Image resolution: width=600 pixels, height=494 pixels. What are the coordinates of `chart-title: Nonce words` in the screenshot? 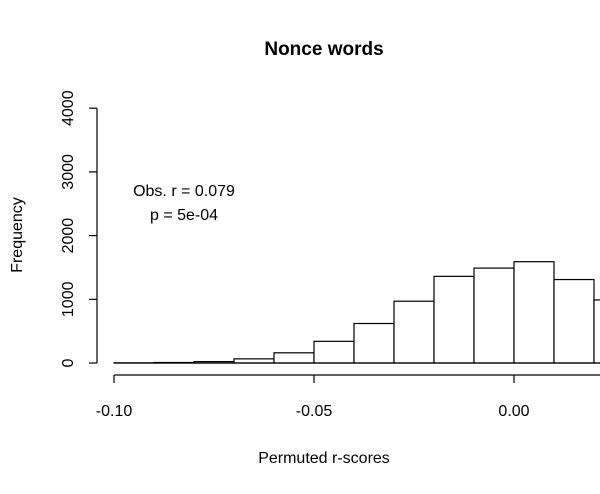 It's located at (323, 49).